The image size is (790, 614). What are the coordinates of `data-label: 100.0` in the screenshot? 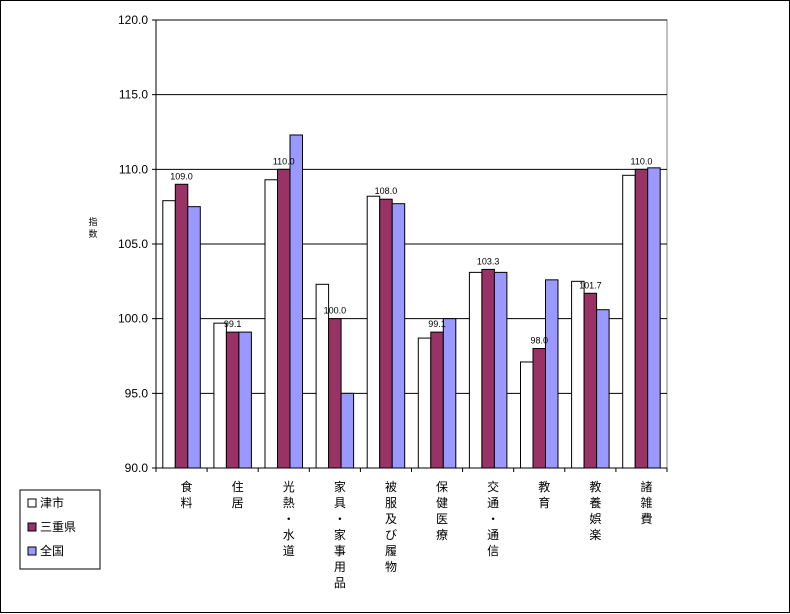 It's located at (335, 311).